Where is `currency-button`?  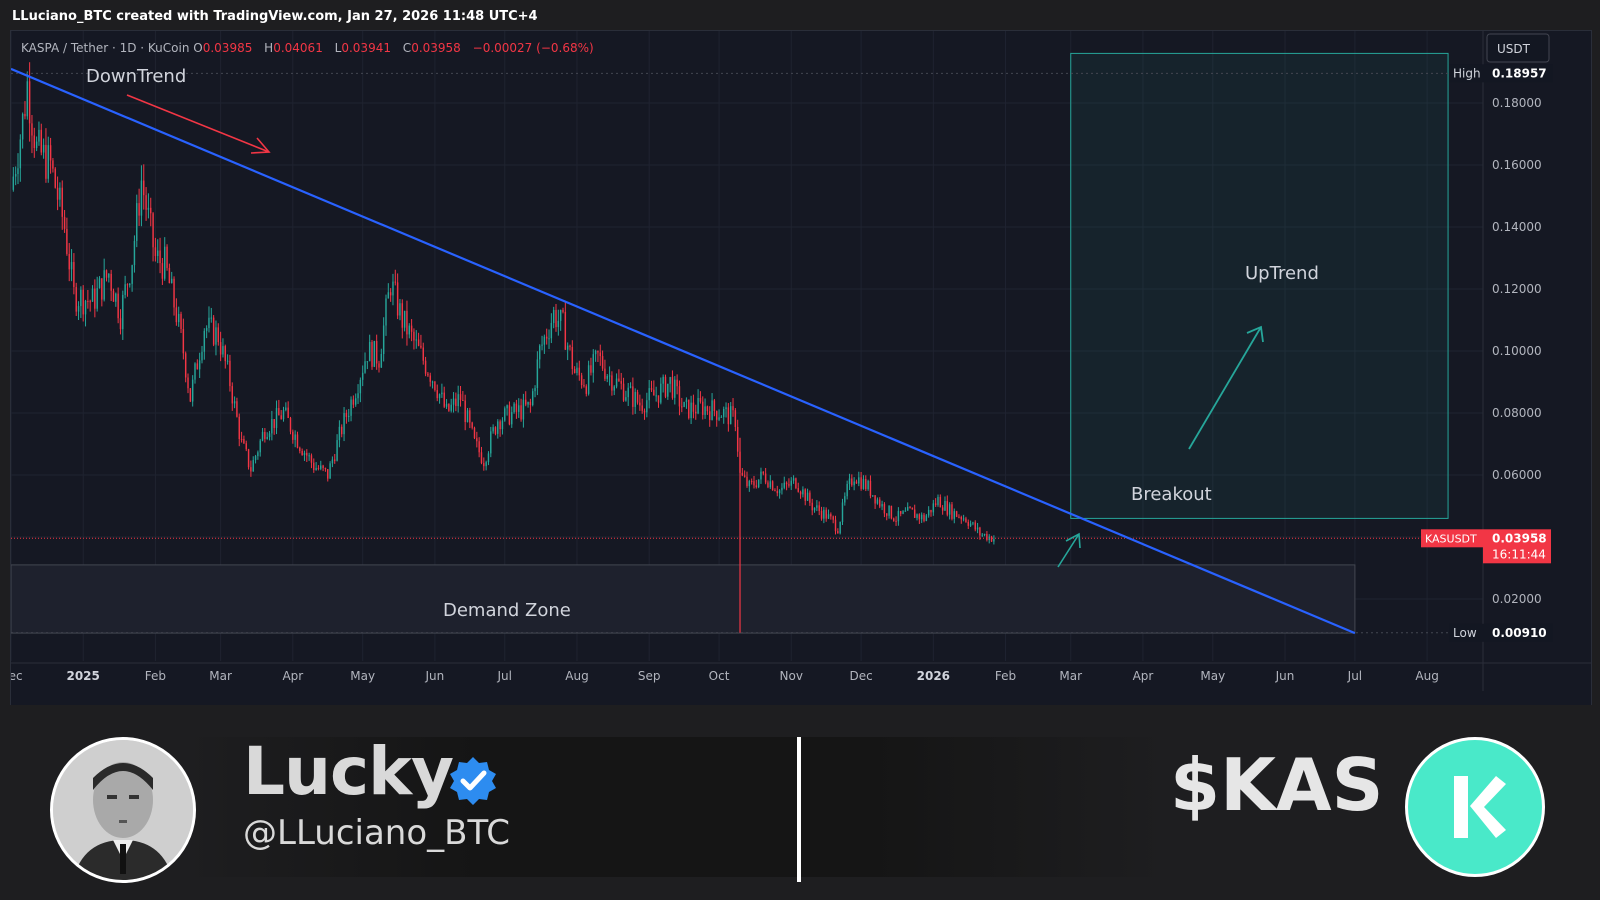 currency-button is located at coordinates (1518, 48).